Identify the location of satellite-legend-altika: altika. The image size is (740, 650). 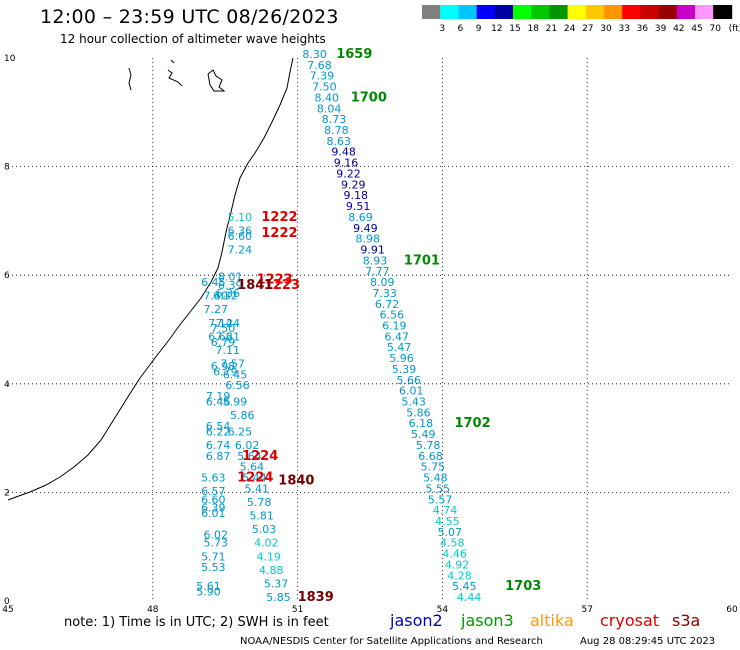
(552, 620).